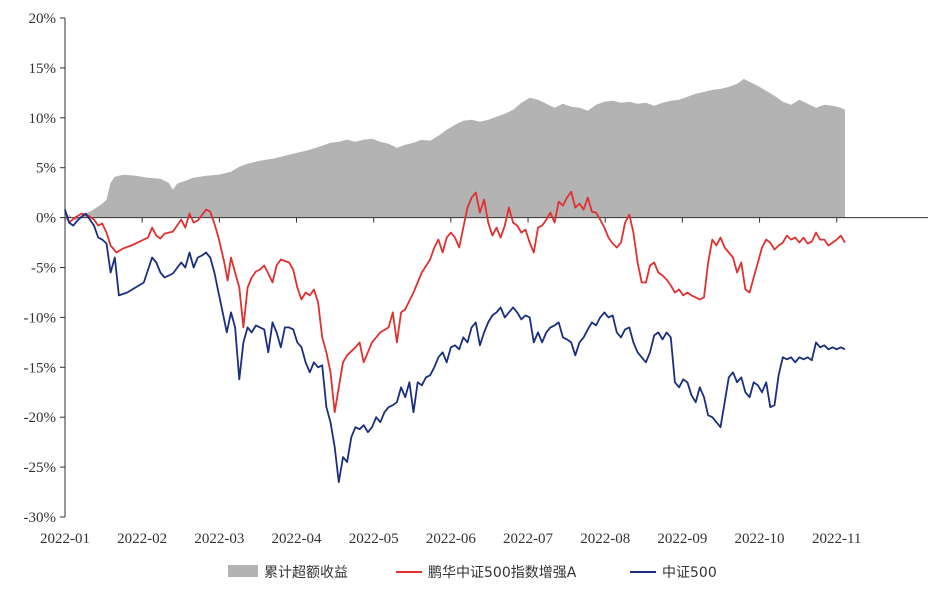 The width and height of the screenshot is (951, 596). What do you see at coordinates (451, 539) in the screenshot?
I see `x-tick-label: 2022-06` at bounding box center [451, 539].